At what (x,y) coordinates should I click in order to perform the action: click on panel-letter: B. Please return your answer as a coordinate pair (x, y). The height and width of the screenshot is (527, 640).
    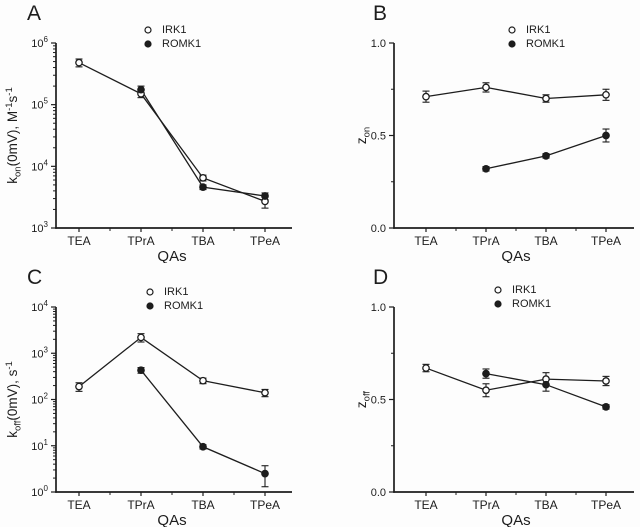
    Looking at the image, I should click on (380, 13).